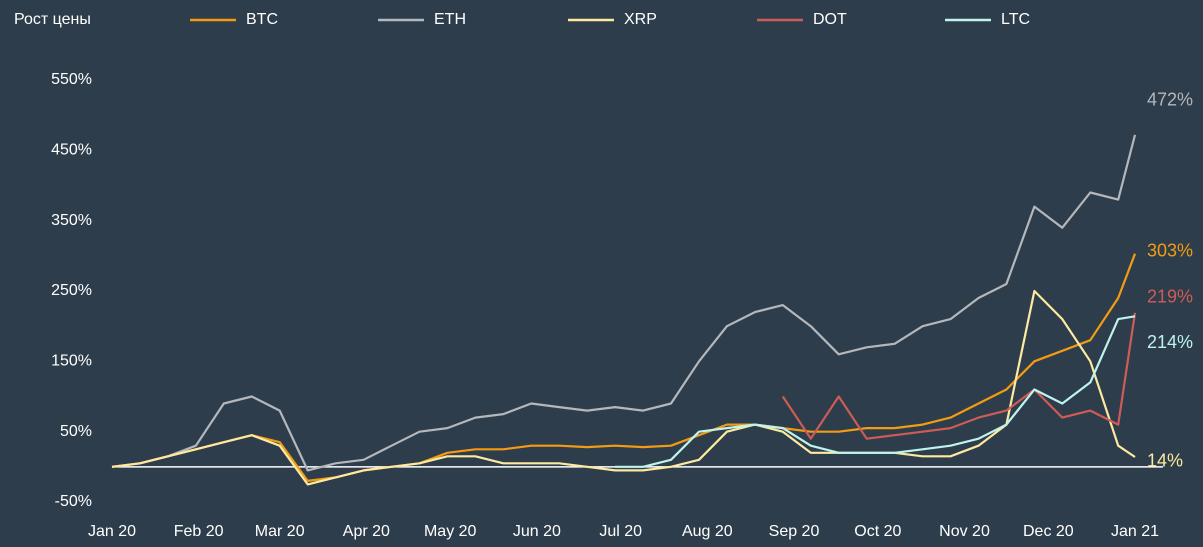 The width and height of the screenshot is (1203, 547). What do you see at coordinates (450, 531) in the screenshot?
I see `x-tick-label: May 20` at bounding box center [450, 531].